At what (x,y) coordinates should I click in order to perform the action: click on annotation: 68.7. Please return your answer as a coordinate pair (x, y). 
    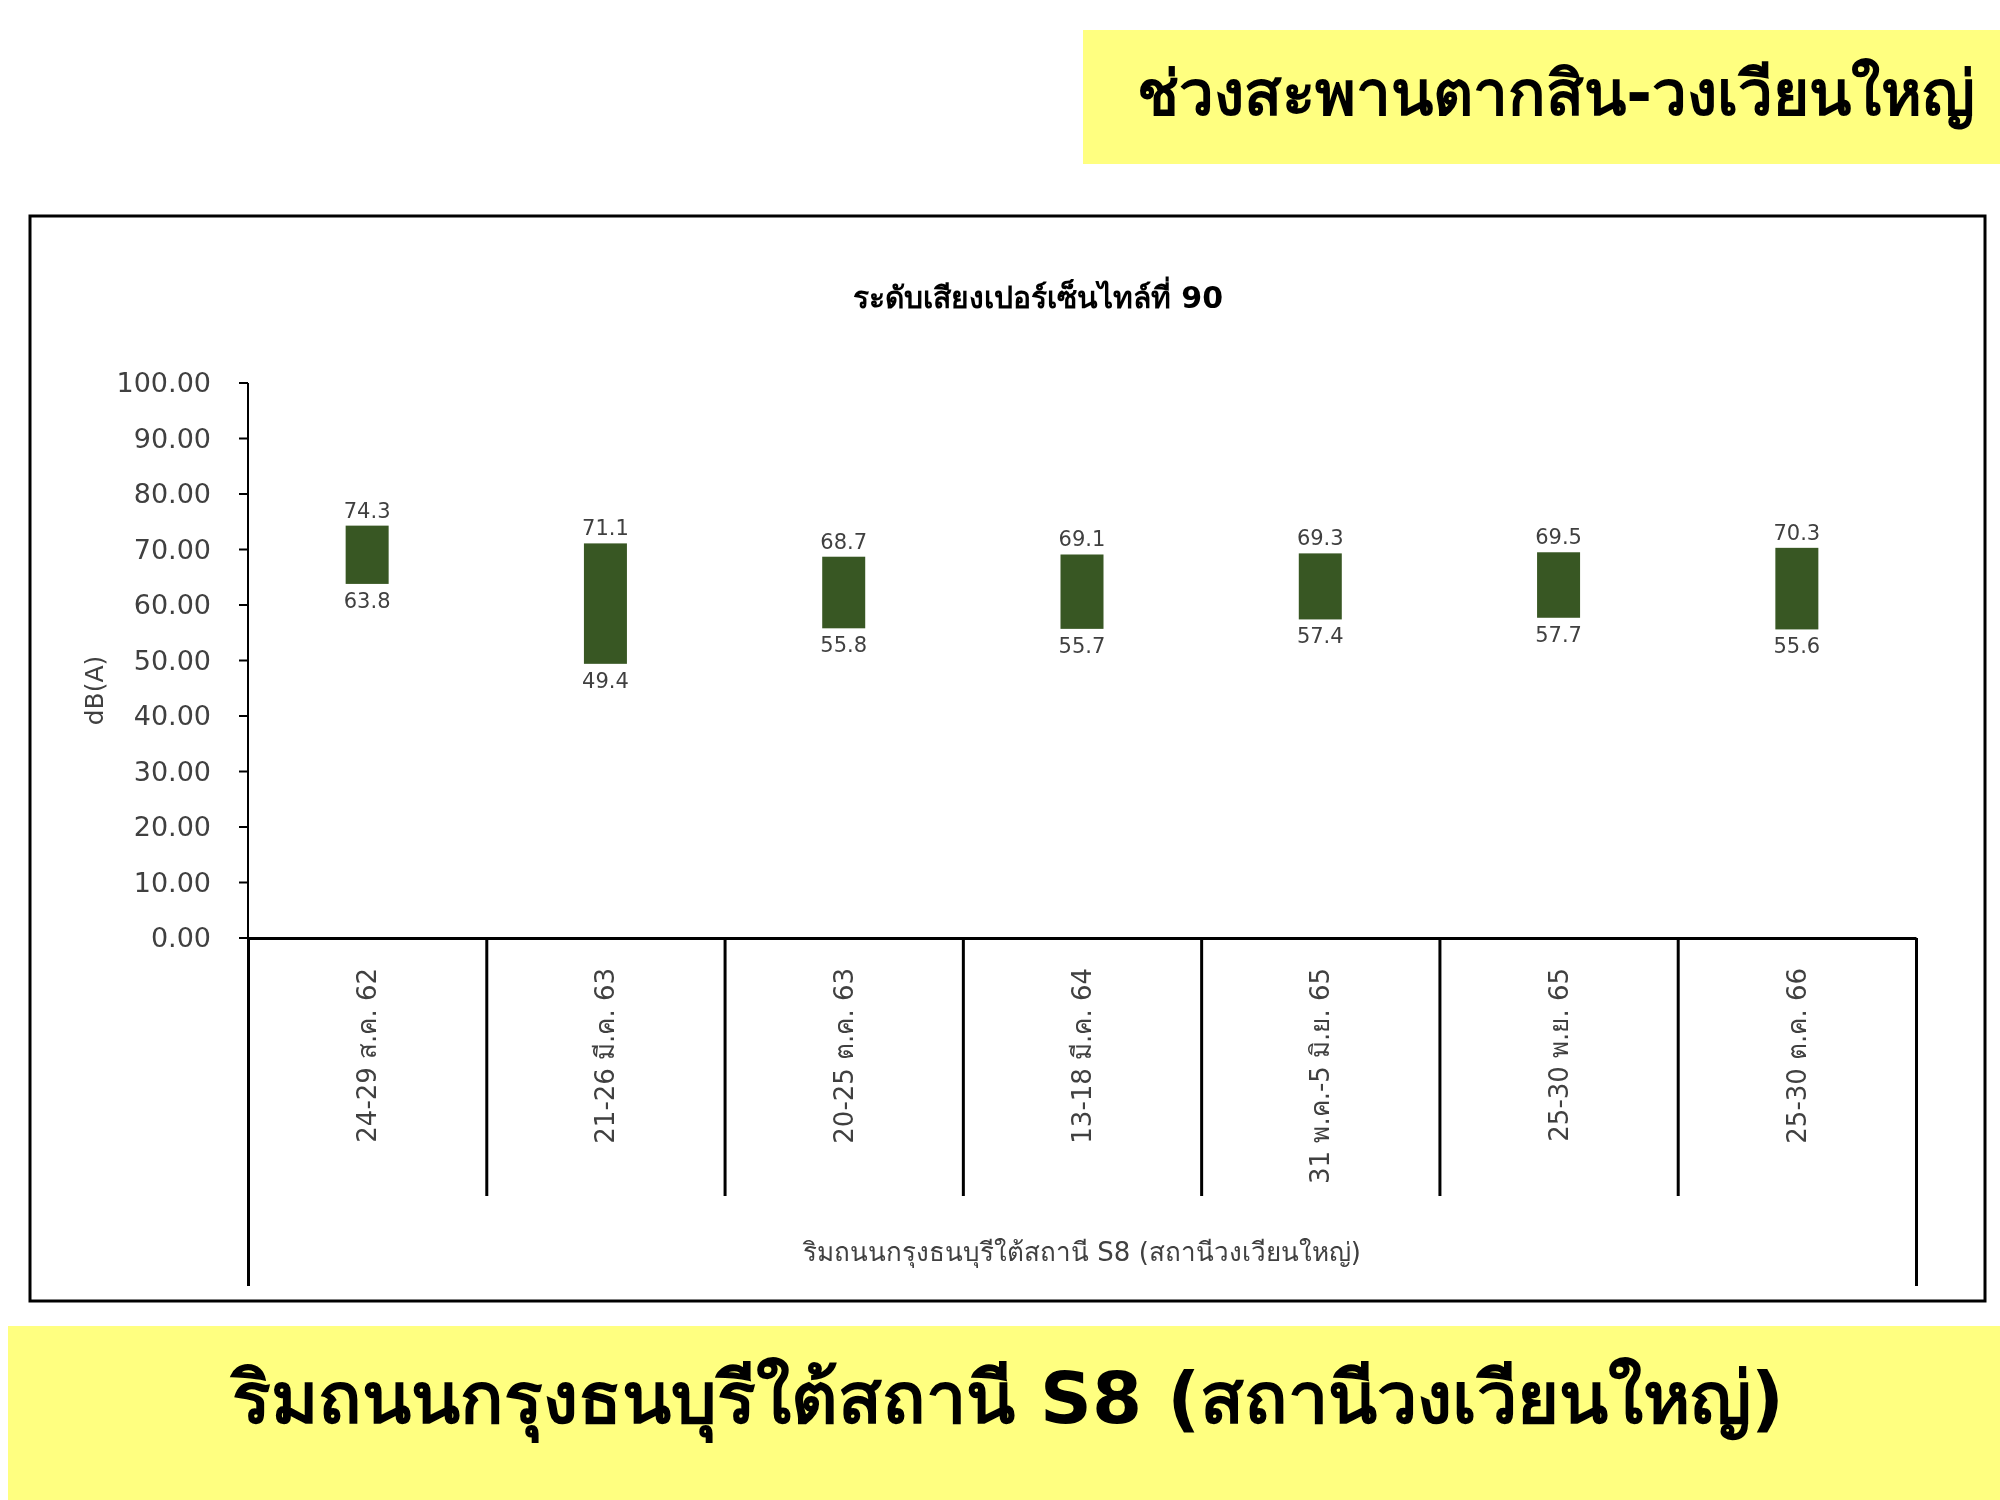
    Looking at the image, I should click on (844, 541).